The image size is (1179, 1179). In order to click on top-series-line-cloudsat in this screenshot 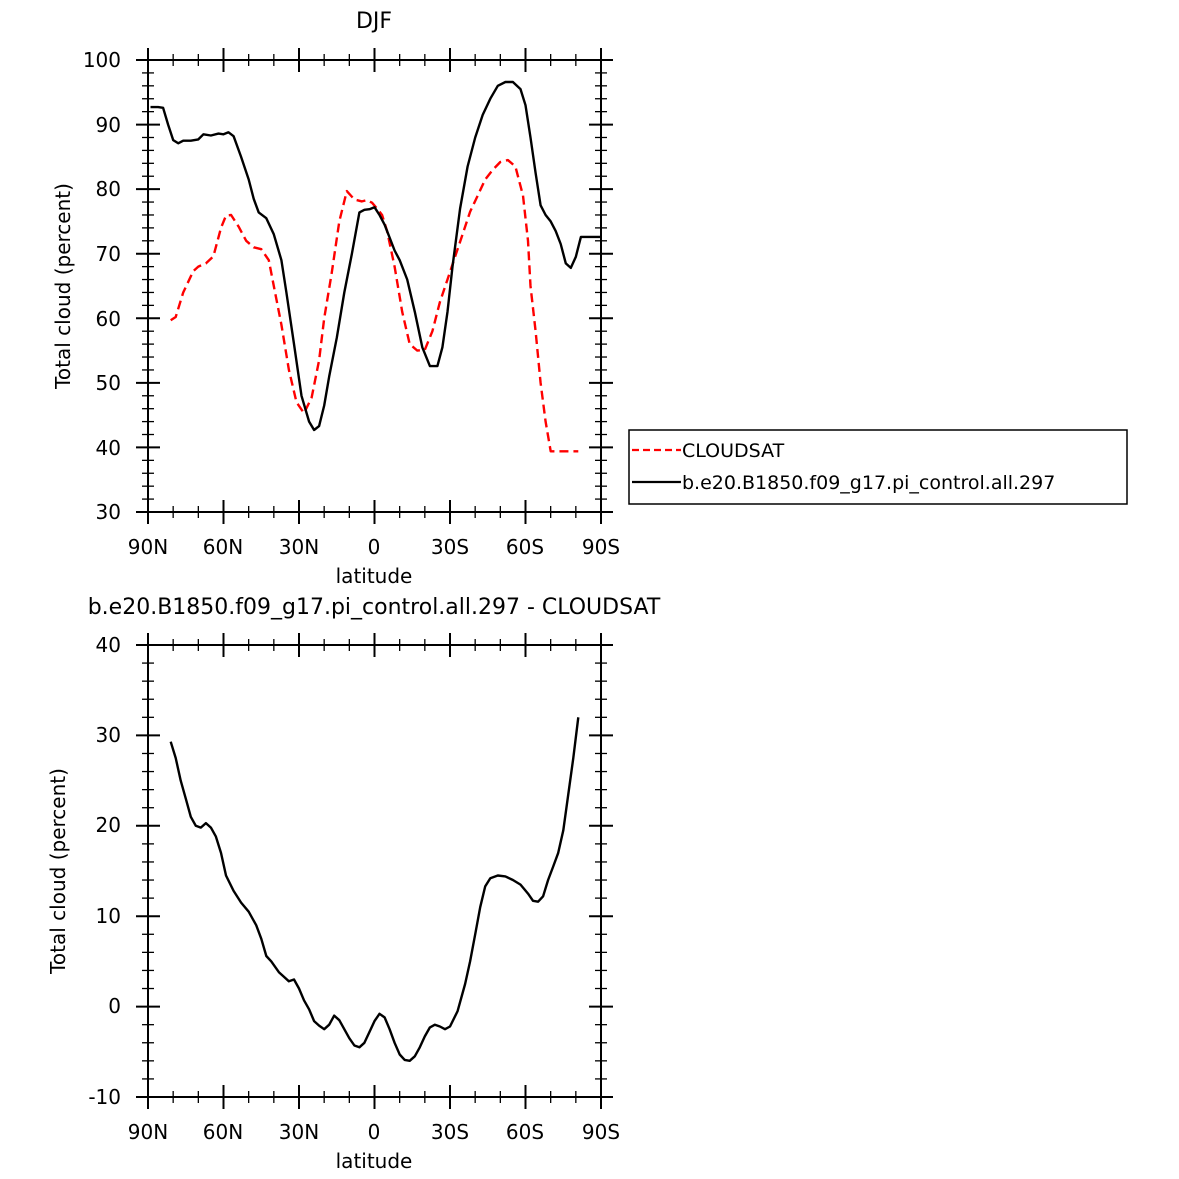, I will do `click(374, 305)`.